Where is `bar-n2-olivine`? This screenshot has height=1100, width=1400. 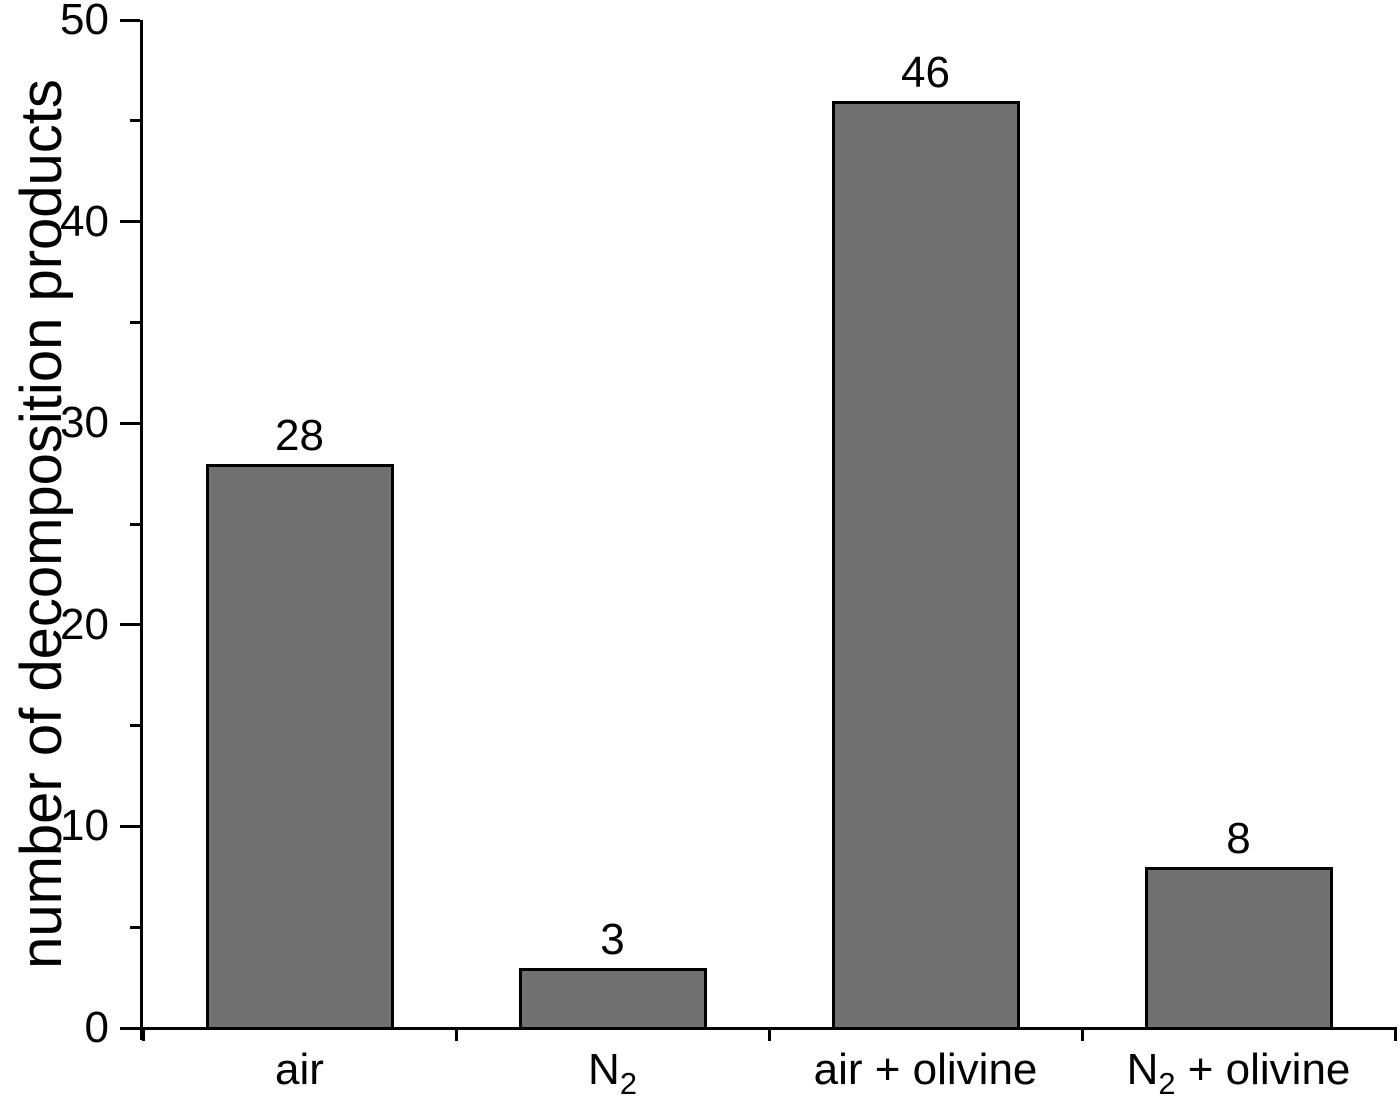
bar-n2-olivine is located at coordinates (1238, 948).